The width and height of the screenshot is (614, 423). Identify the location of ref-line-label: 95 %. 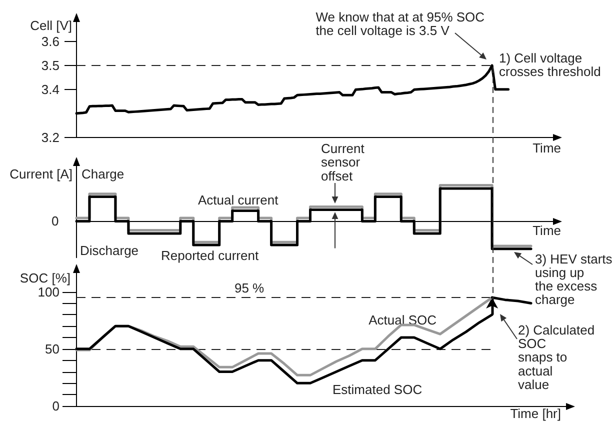
(249, 288).